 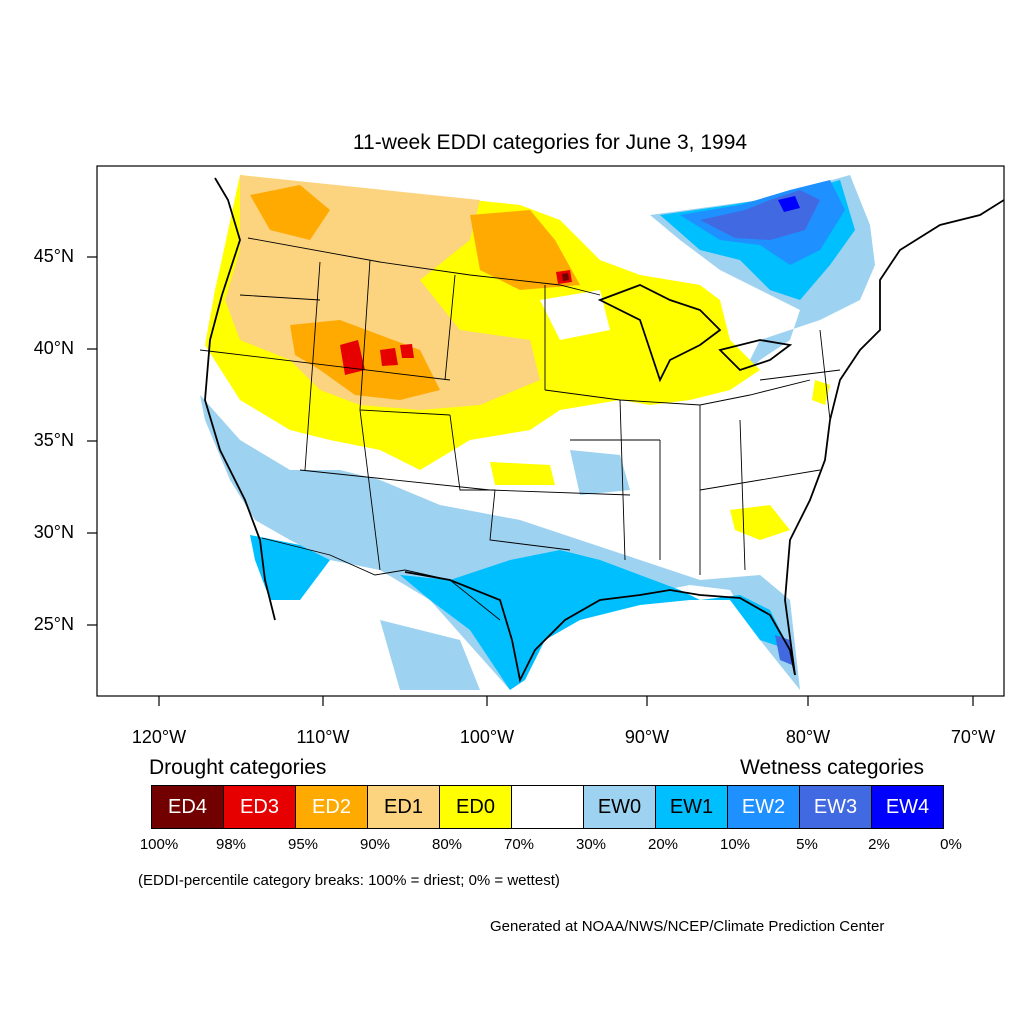 I want to click on legend-box-ew2: EW2, so click(x=763, y=807).